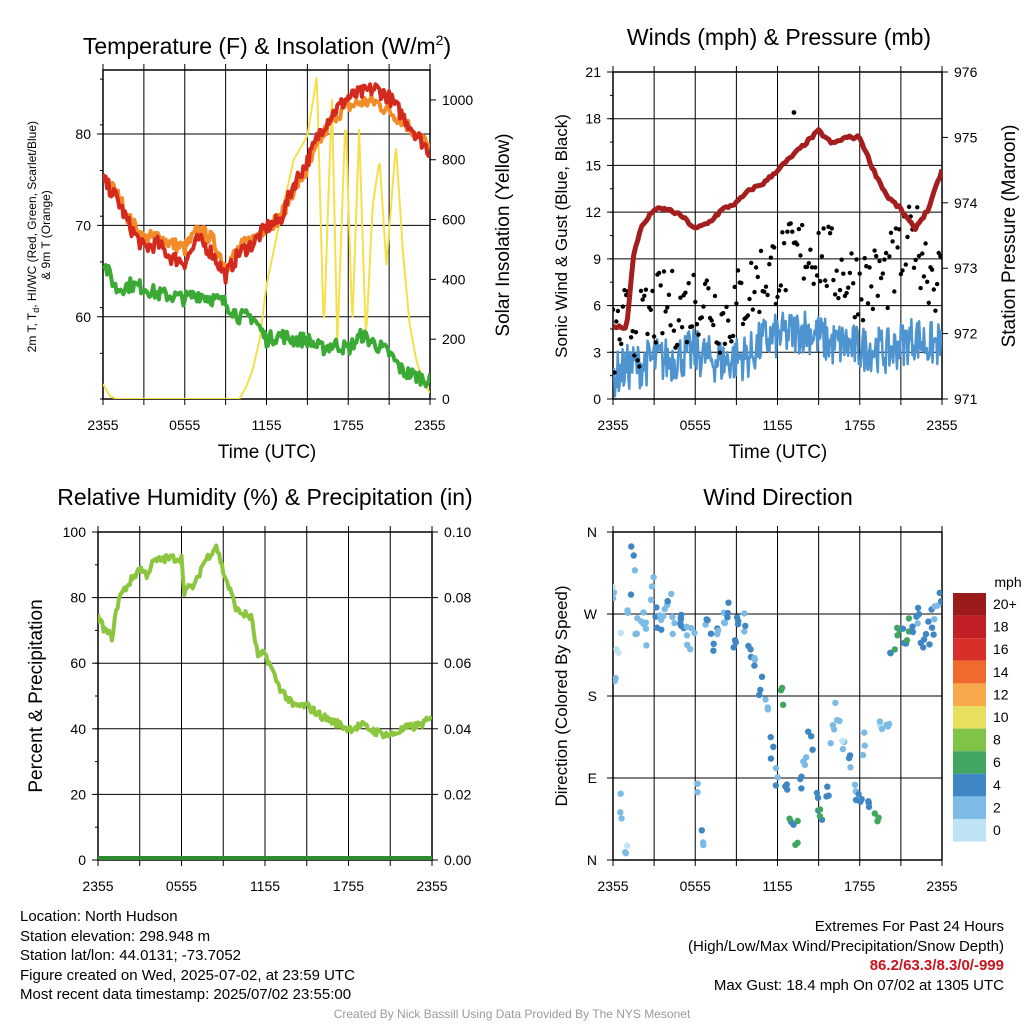  I want to click on station-elevation: Station elevation: 298.948 m, so click(115, 936).